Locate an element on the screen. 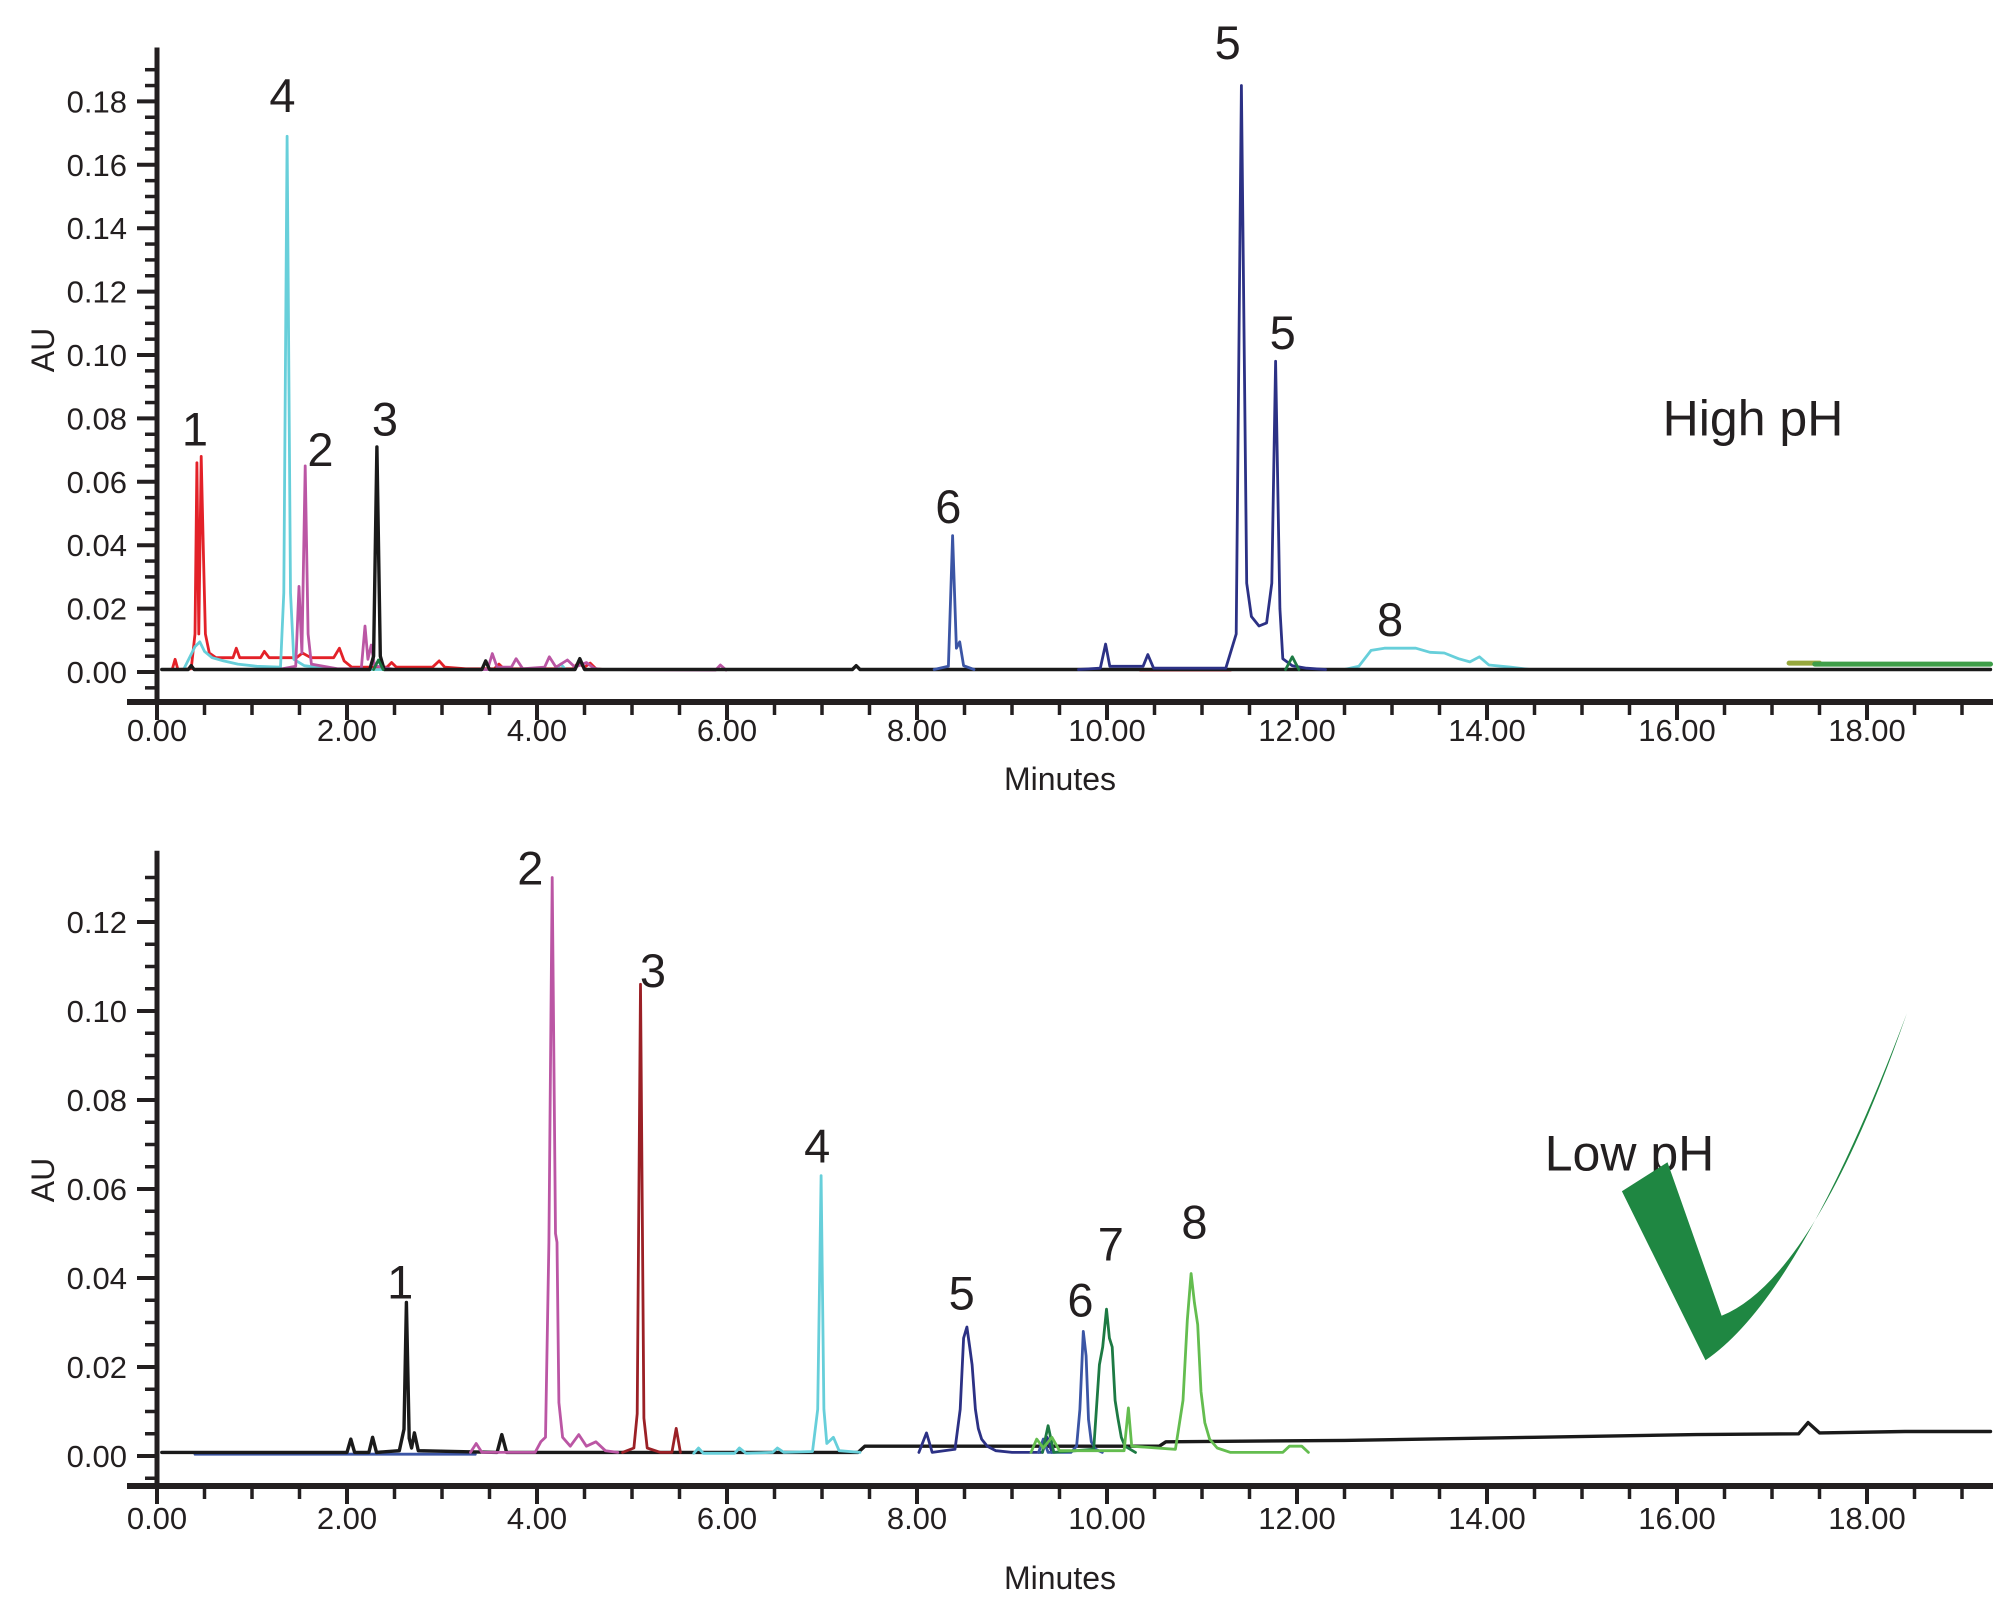 This screenshot has height=1621, width=2000. trace-black is located at coordinates (1076, 1377).